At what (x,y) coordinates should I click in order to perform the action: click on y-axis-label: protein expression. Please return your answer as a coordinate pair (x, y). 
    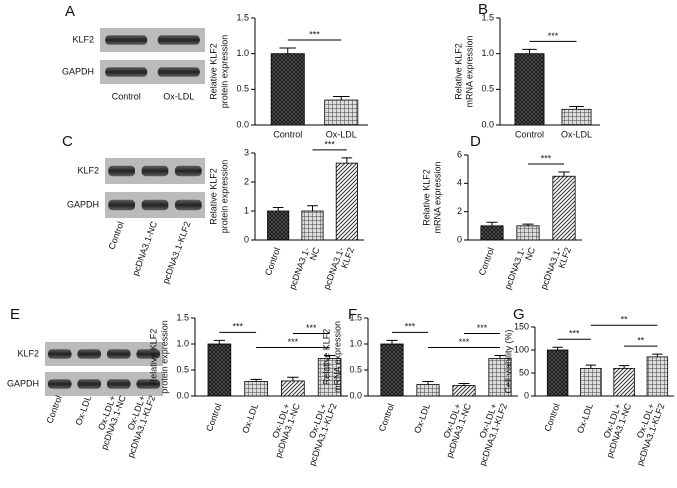
    Looking at the image, I should click on (164, 357).